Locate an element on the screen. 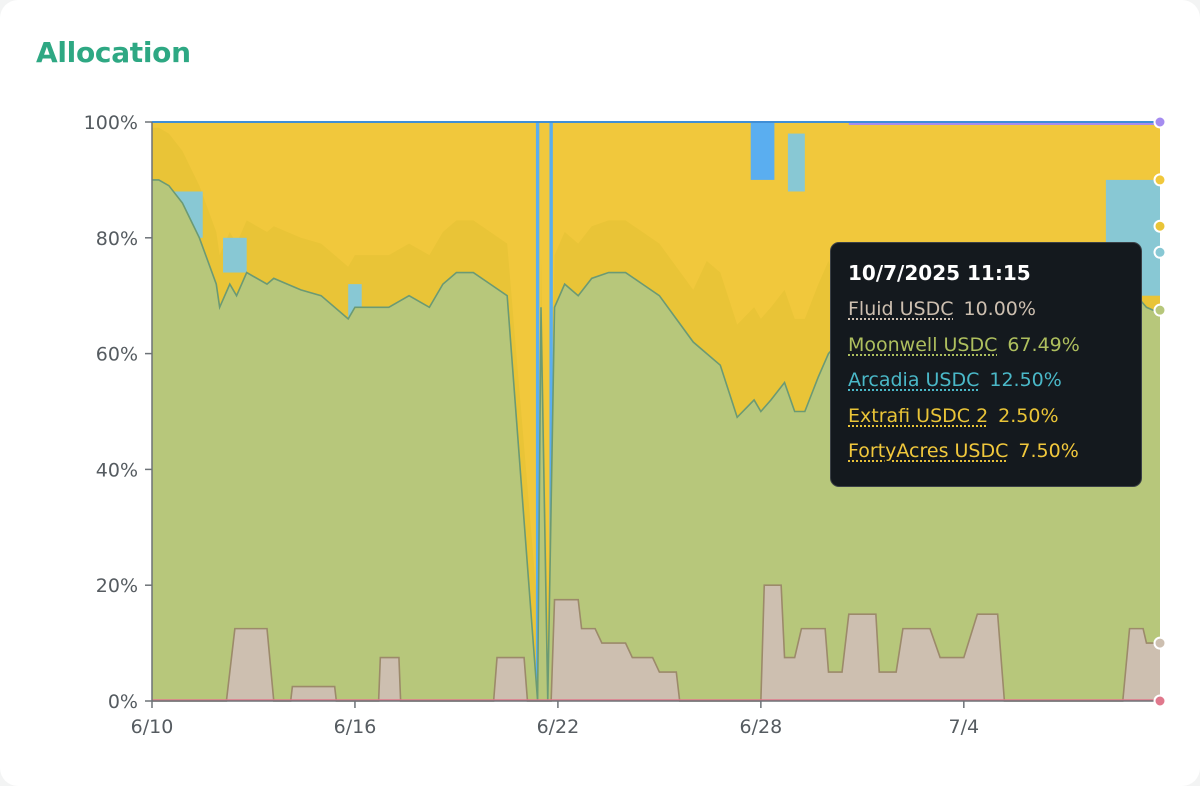  tooltip-date: 10/7/2025 11:15 is located at coordinates (939, 273).